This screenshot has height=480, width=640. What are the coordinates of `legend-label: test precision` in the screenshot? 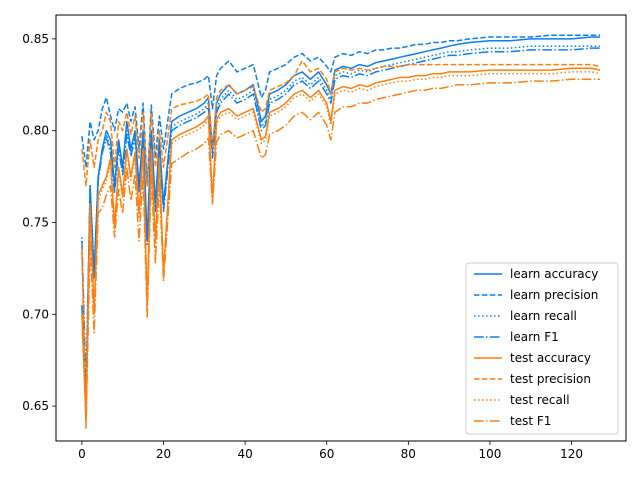 It's located at (550, 379).